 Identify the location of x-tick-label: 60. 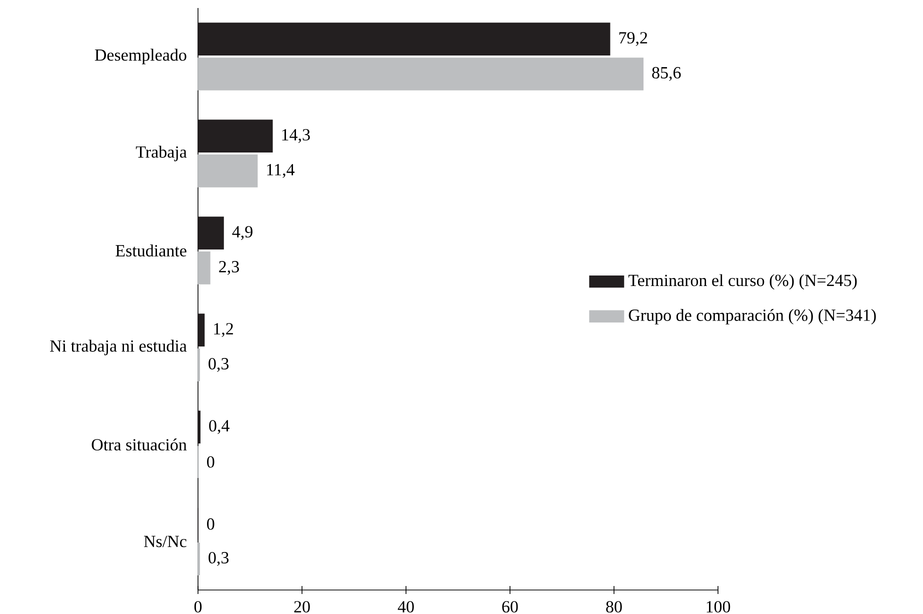
(510, 607).